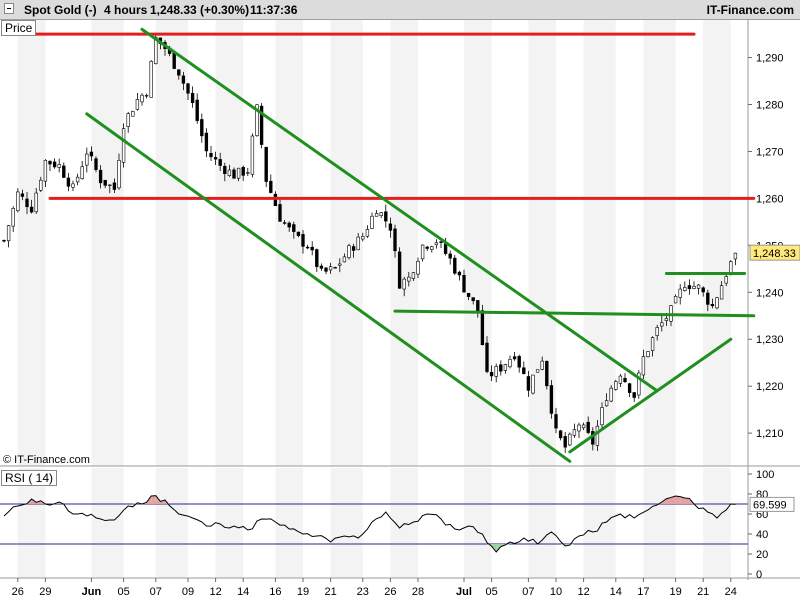 This screenshot has width=800, height=600. What do you see at coordinates (643, 592) in the screenshot?
I see `x-tick-label: 17` at bounding box center [643, 592].